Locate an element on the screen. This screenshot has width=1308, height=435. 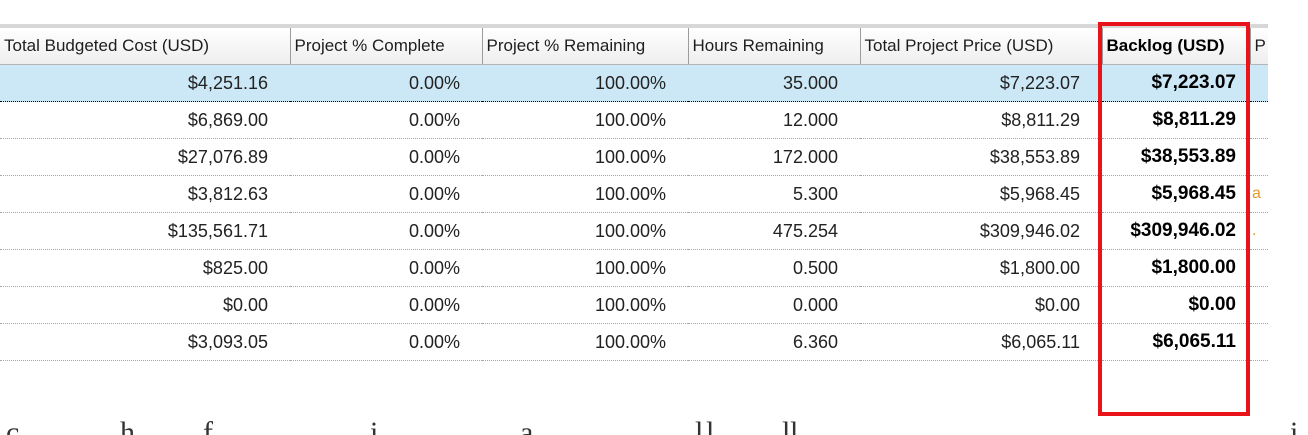
column-header-project-complete: Project % Complete is located at coordinates (386, 46).